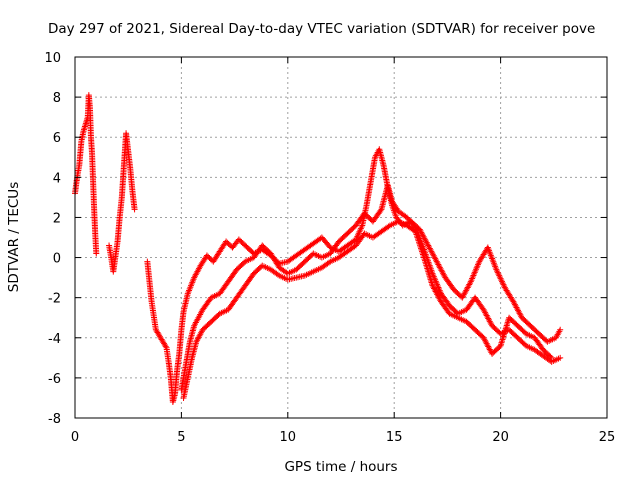  What do you see at coordinates (57, 178) in the screenshot?
I see `y-tick-label: 4` at bounding box center [57, 178].